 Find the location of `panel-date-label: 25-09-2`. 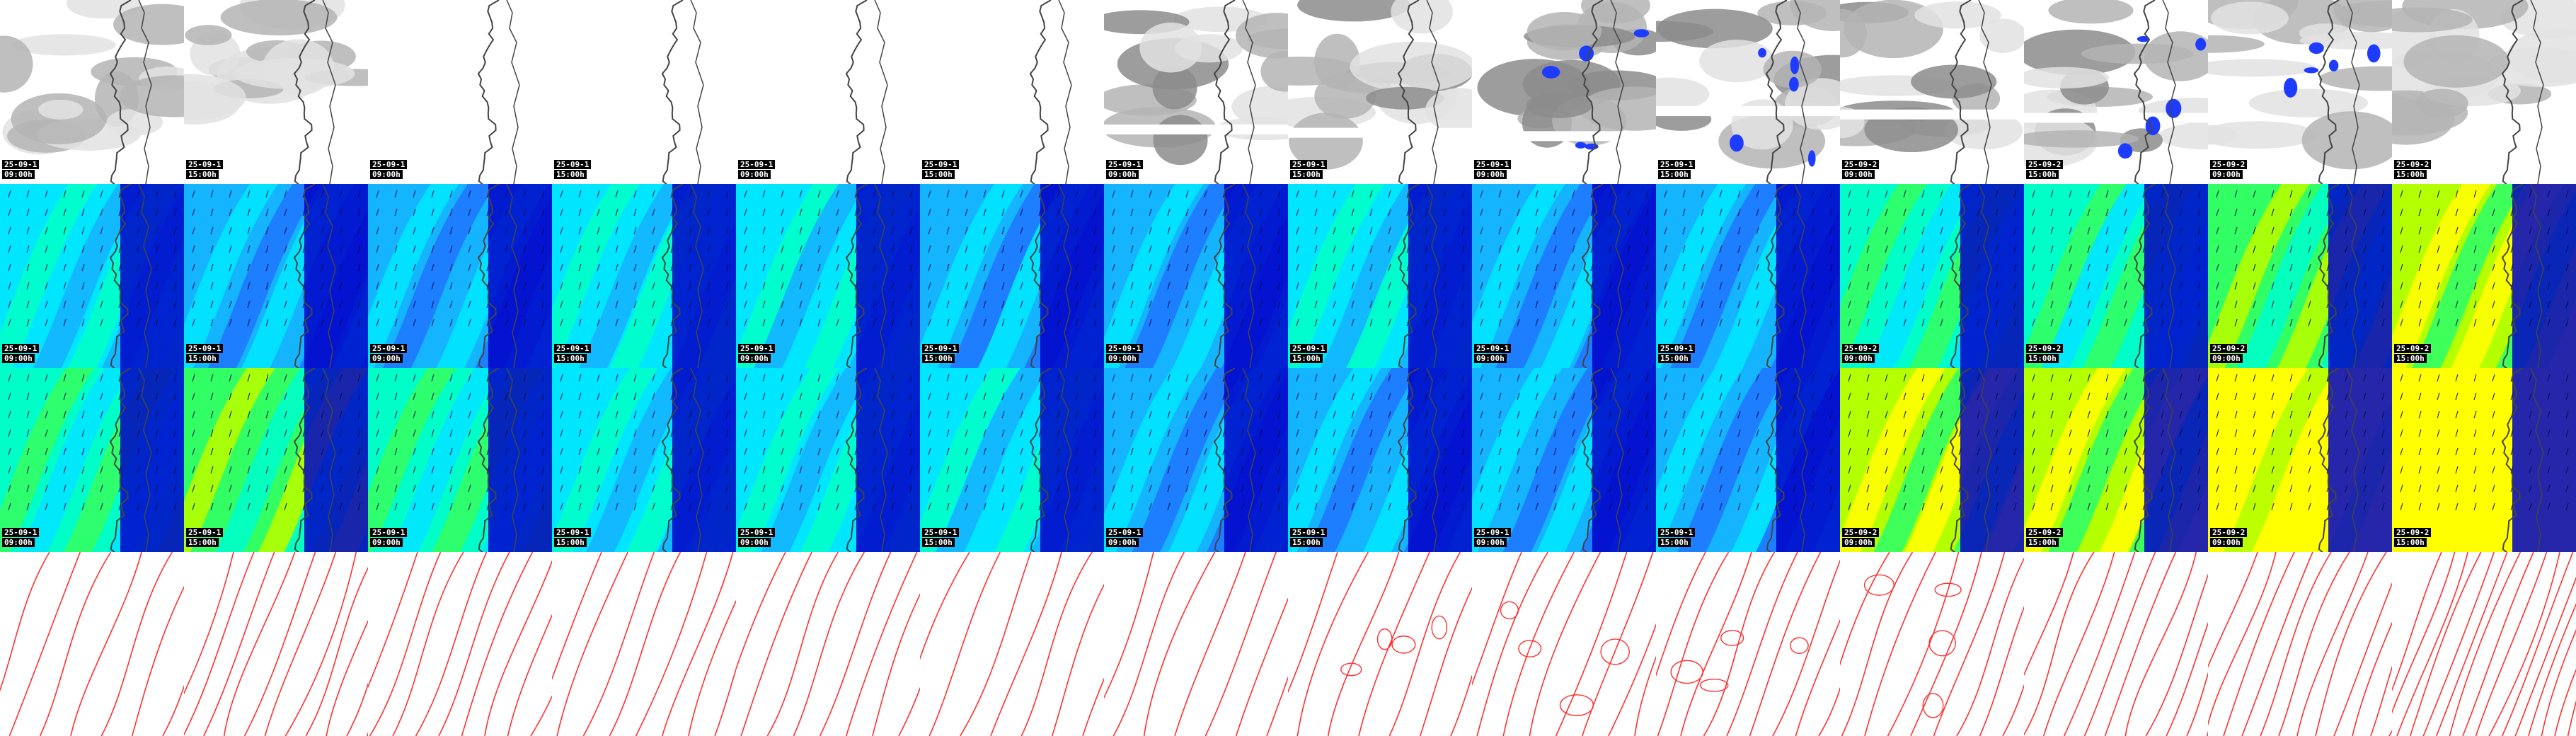

panel-date-label: 25-09-2 is located at coordinates (1861, 533).